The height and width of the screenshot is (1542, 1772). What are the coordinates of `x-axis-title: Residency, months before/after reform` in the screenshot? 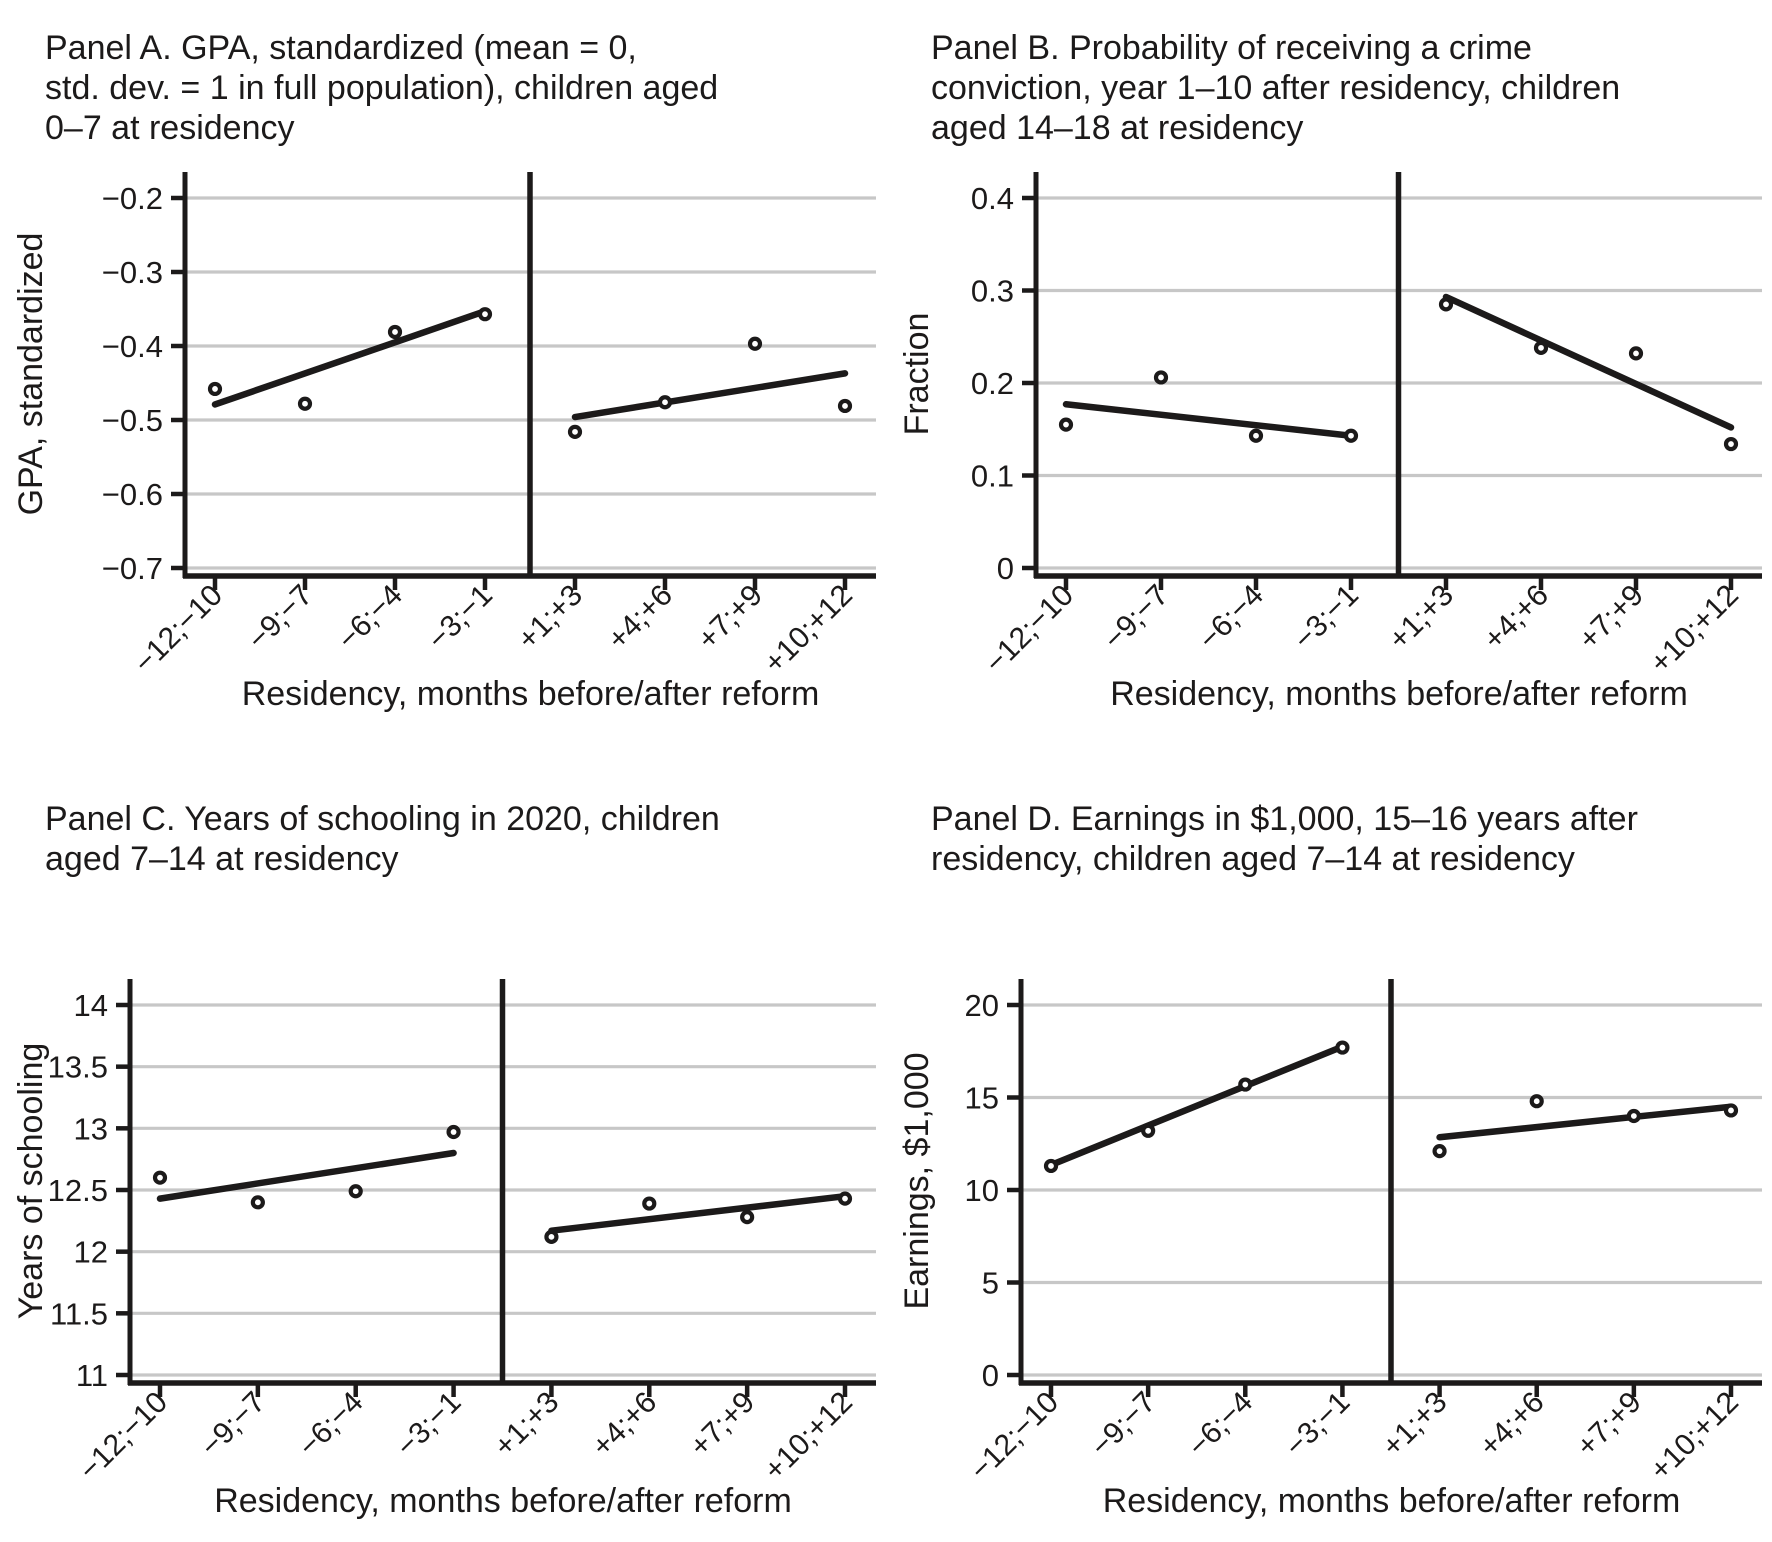 It's located at (1392, 1501).